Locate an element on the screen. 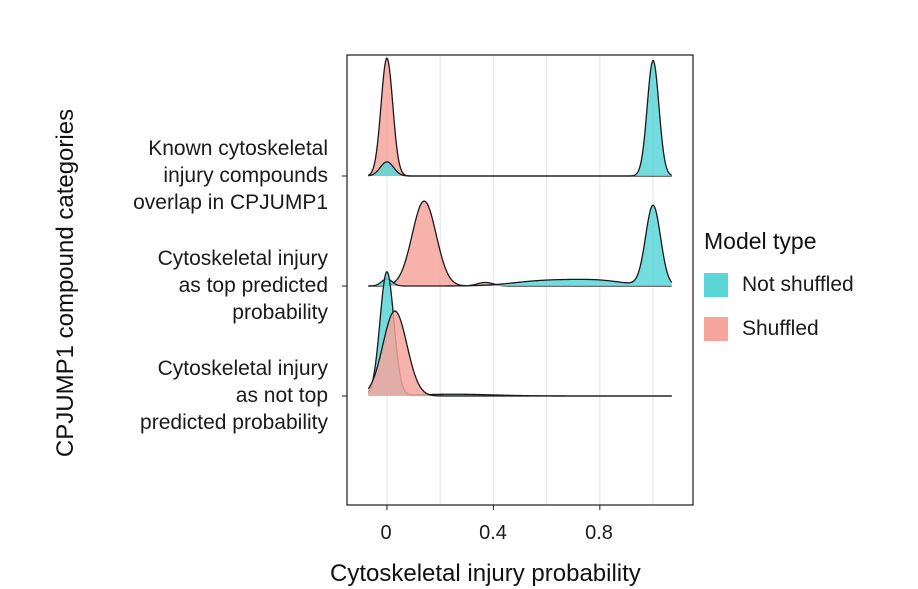 The width and height of the screenshot is (918, 589). legend-item-shuffled: Shuffled is located at coordinates (779, 329).